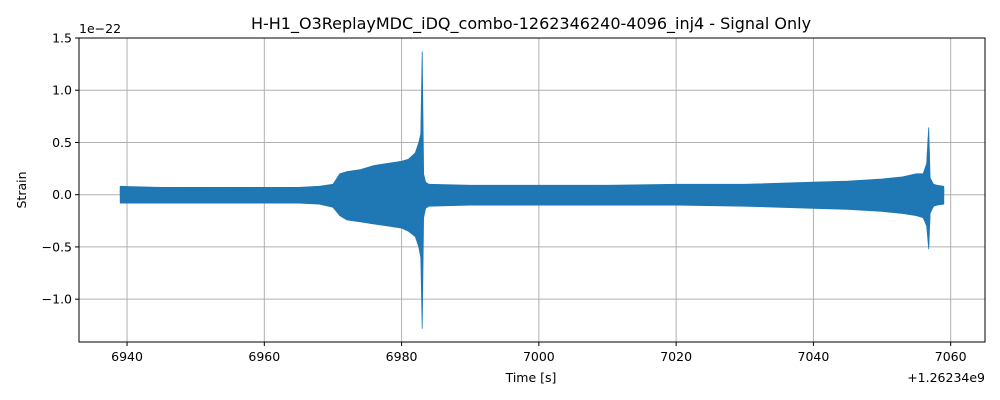  I want to click on y-scale-label: 1e−22, so click(100, 28).